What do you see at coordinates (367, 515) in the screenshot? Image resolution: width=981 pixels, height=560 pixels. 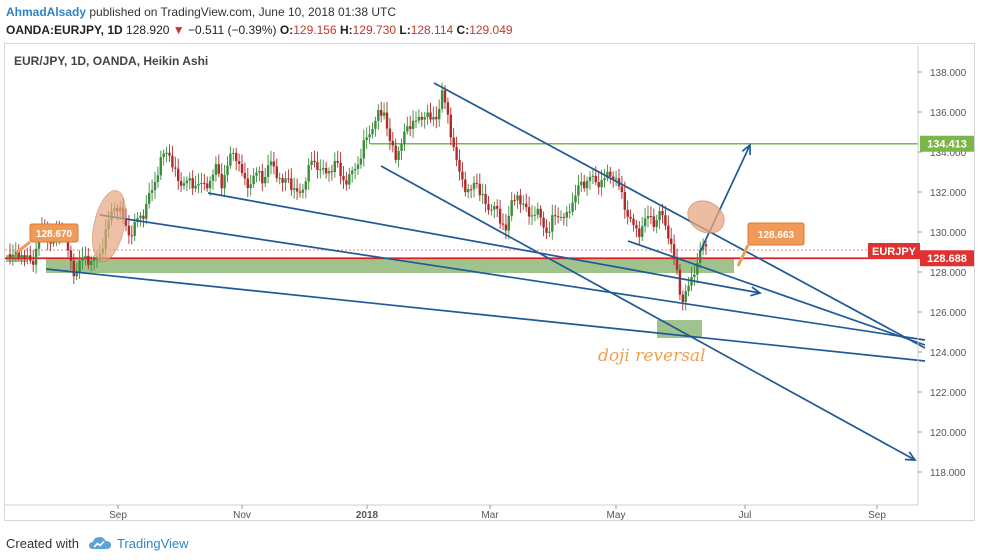 I see `time-tick-label: 2018` at bounding box center [367, 515].